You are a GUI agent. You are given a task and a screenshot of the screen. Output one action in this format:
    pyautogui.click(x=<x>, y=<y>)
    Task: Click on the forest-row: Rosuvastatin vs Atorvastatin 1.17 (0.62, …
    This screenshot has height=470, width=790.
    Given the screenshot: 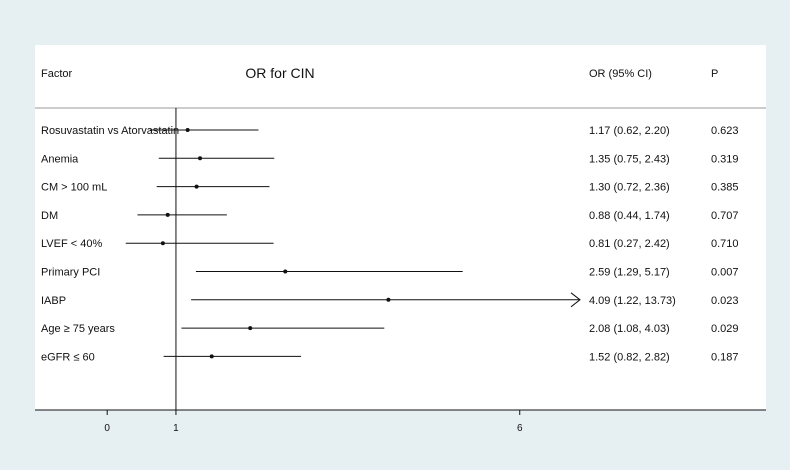 What is the action you would take?
    pyautogui.click(x=390, y=131)
    